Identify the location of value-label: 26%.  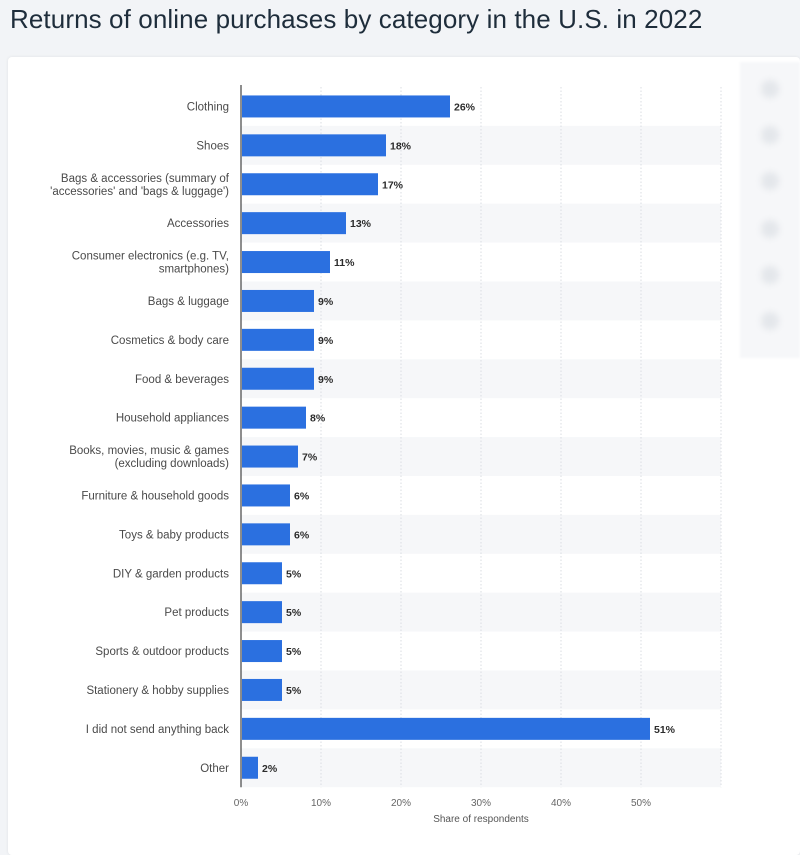
(465, 107).